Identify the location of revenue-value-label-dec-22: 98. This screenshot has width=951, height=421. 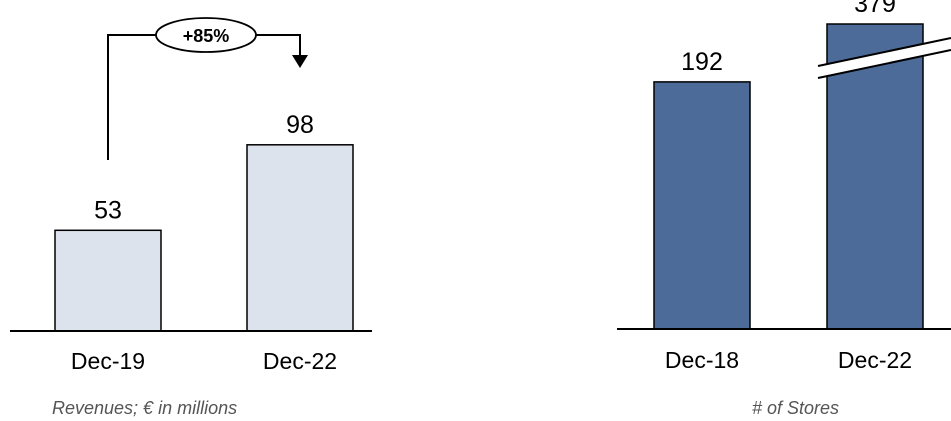
(300, 125).